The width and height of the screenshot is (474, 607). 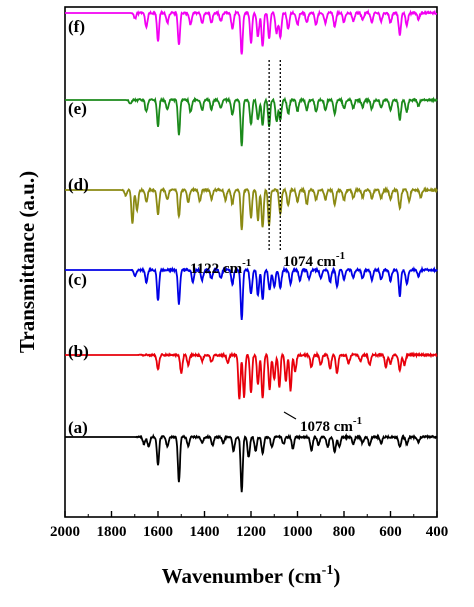 I want to click on x-axis-ticks, so click(x=251, y=514).